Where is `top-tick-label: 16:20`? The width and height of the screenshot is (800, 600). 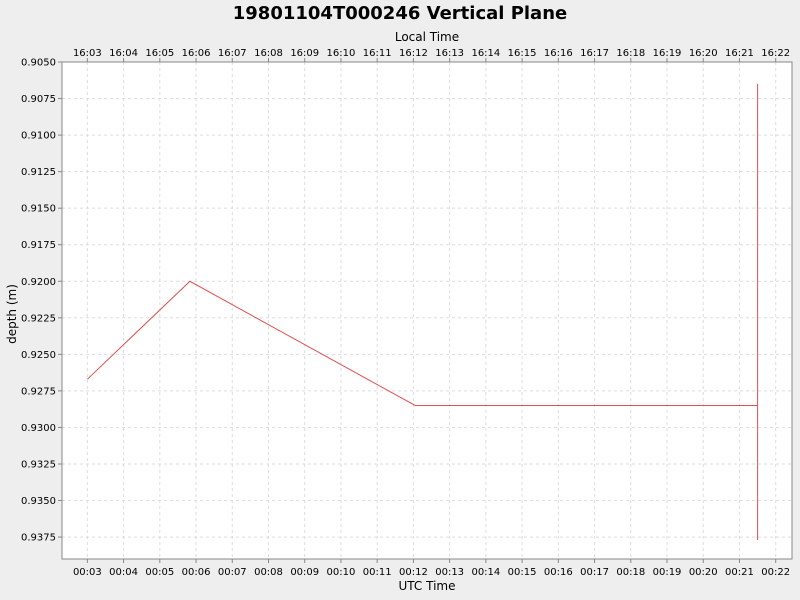
top-tick-label: 16:20 is located at coordinates (703, 53).